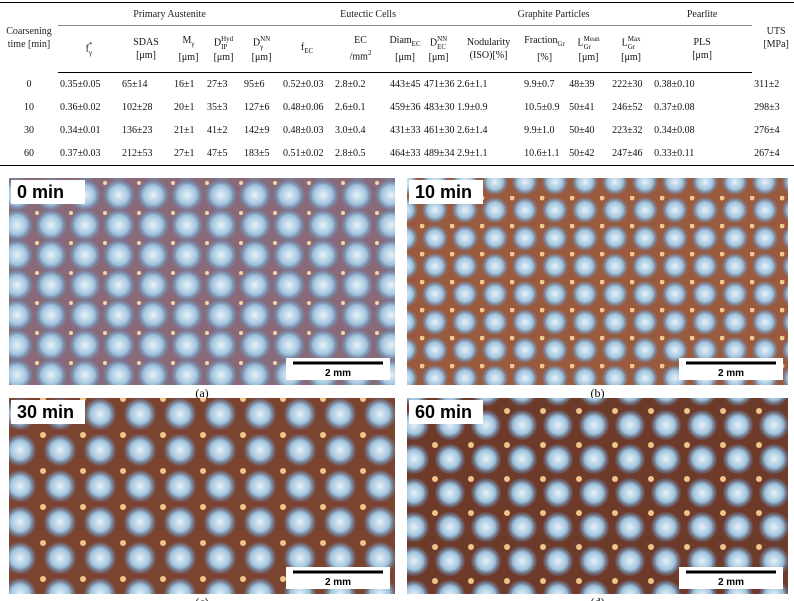 Image resolution: width=794 pixels, height=601 pixels. I want to click on column-header: EC/mm2, so click(361, 49).